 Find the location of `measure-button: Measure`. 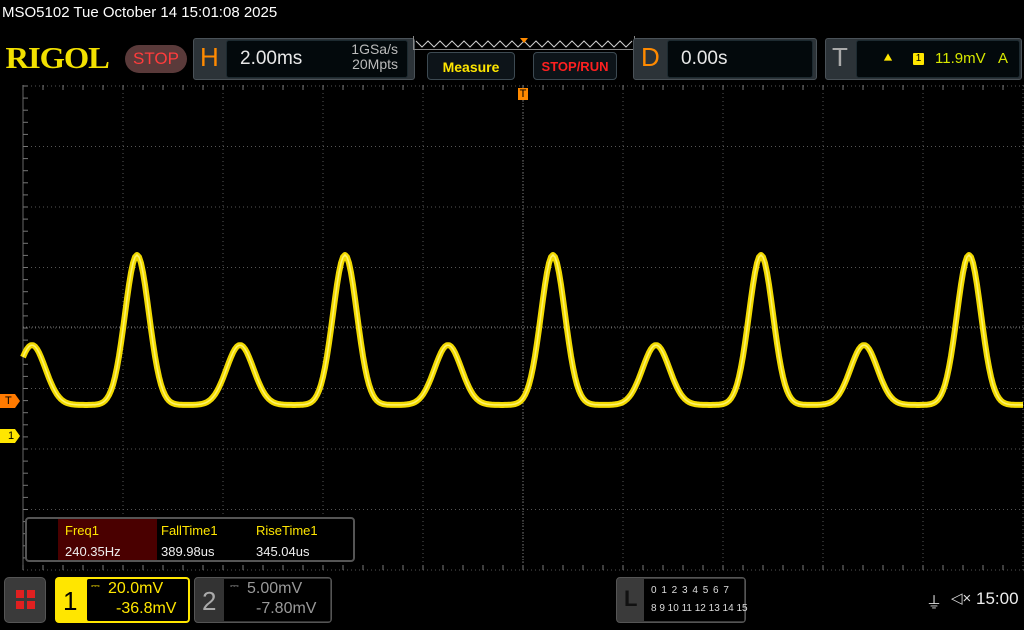

measure-button: Measure is located at coordinates (471, 66).